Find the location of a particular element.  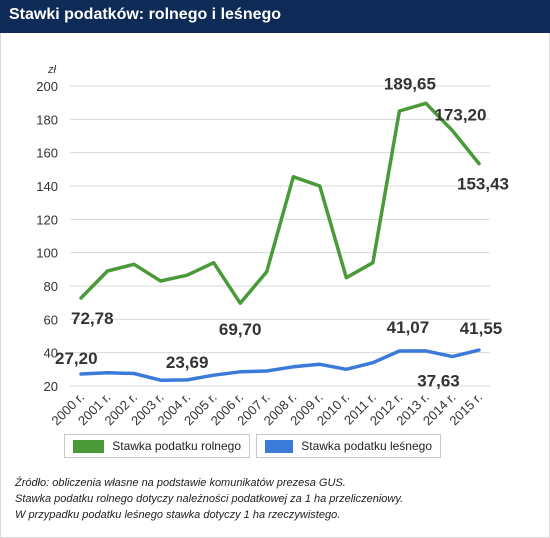

y-tick-label: 140 is located at coordinates (47, 186).